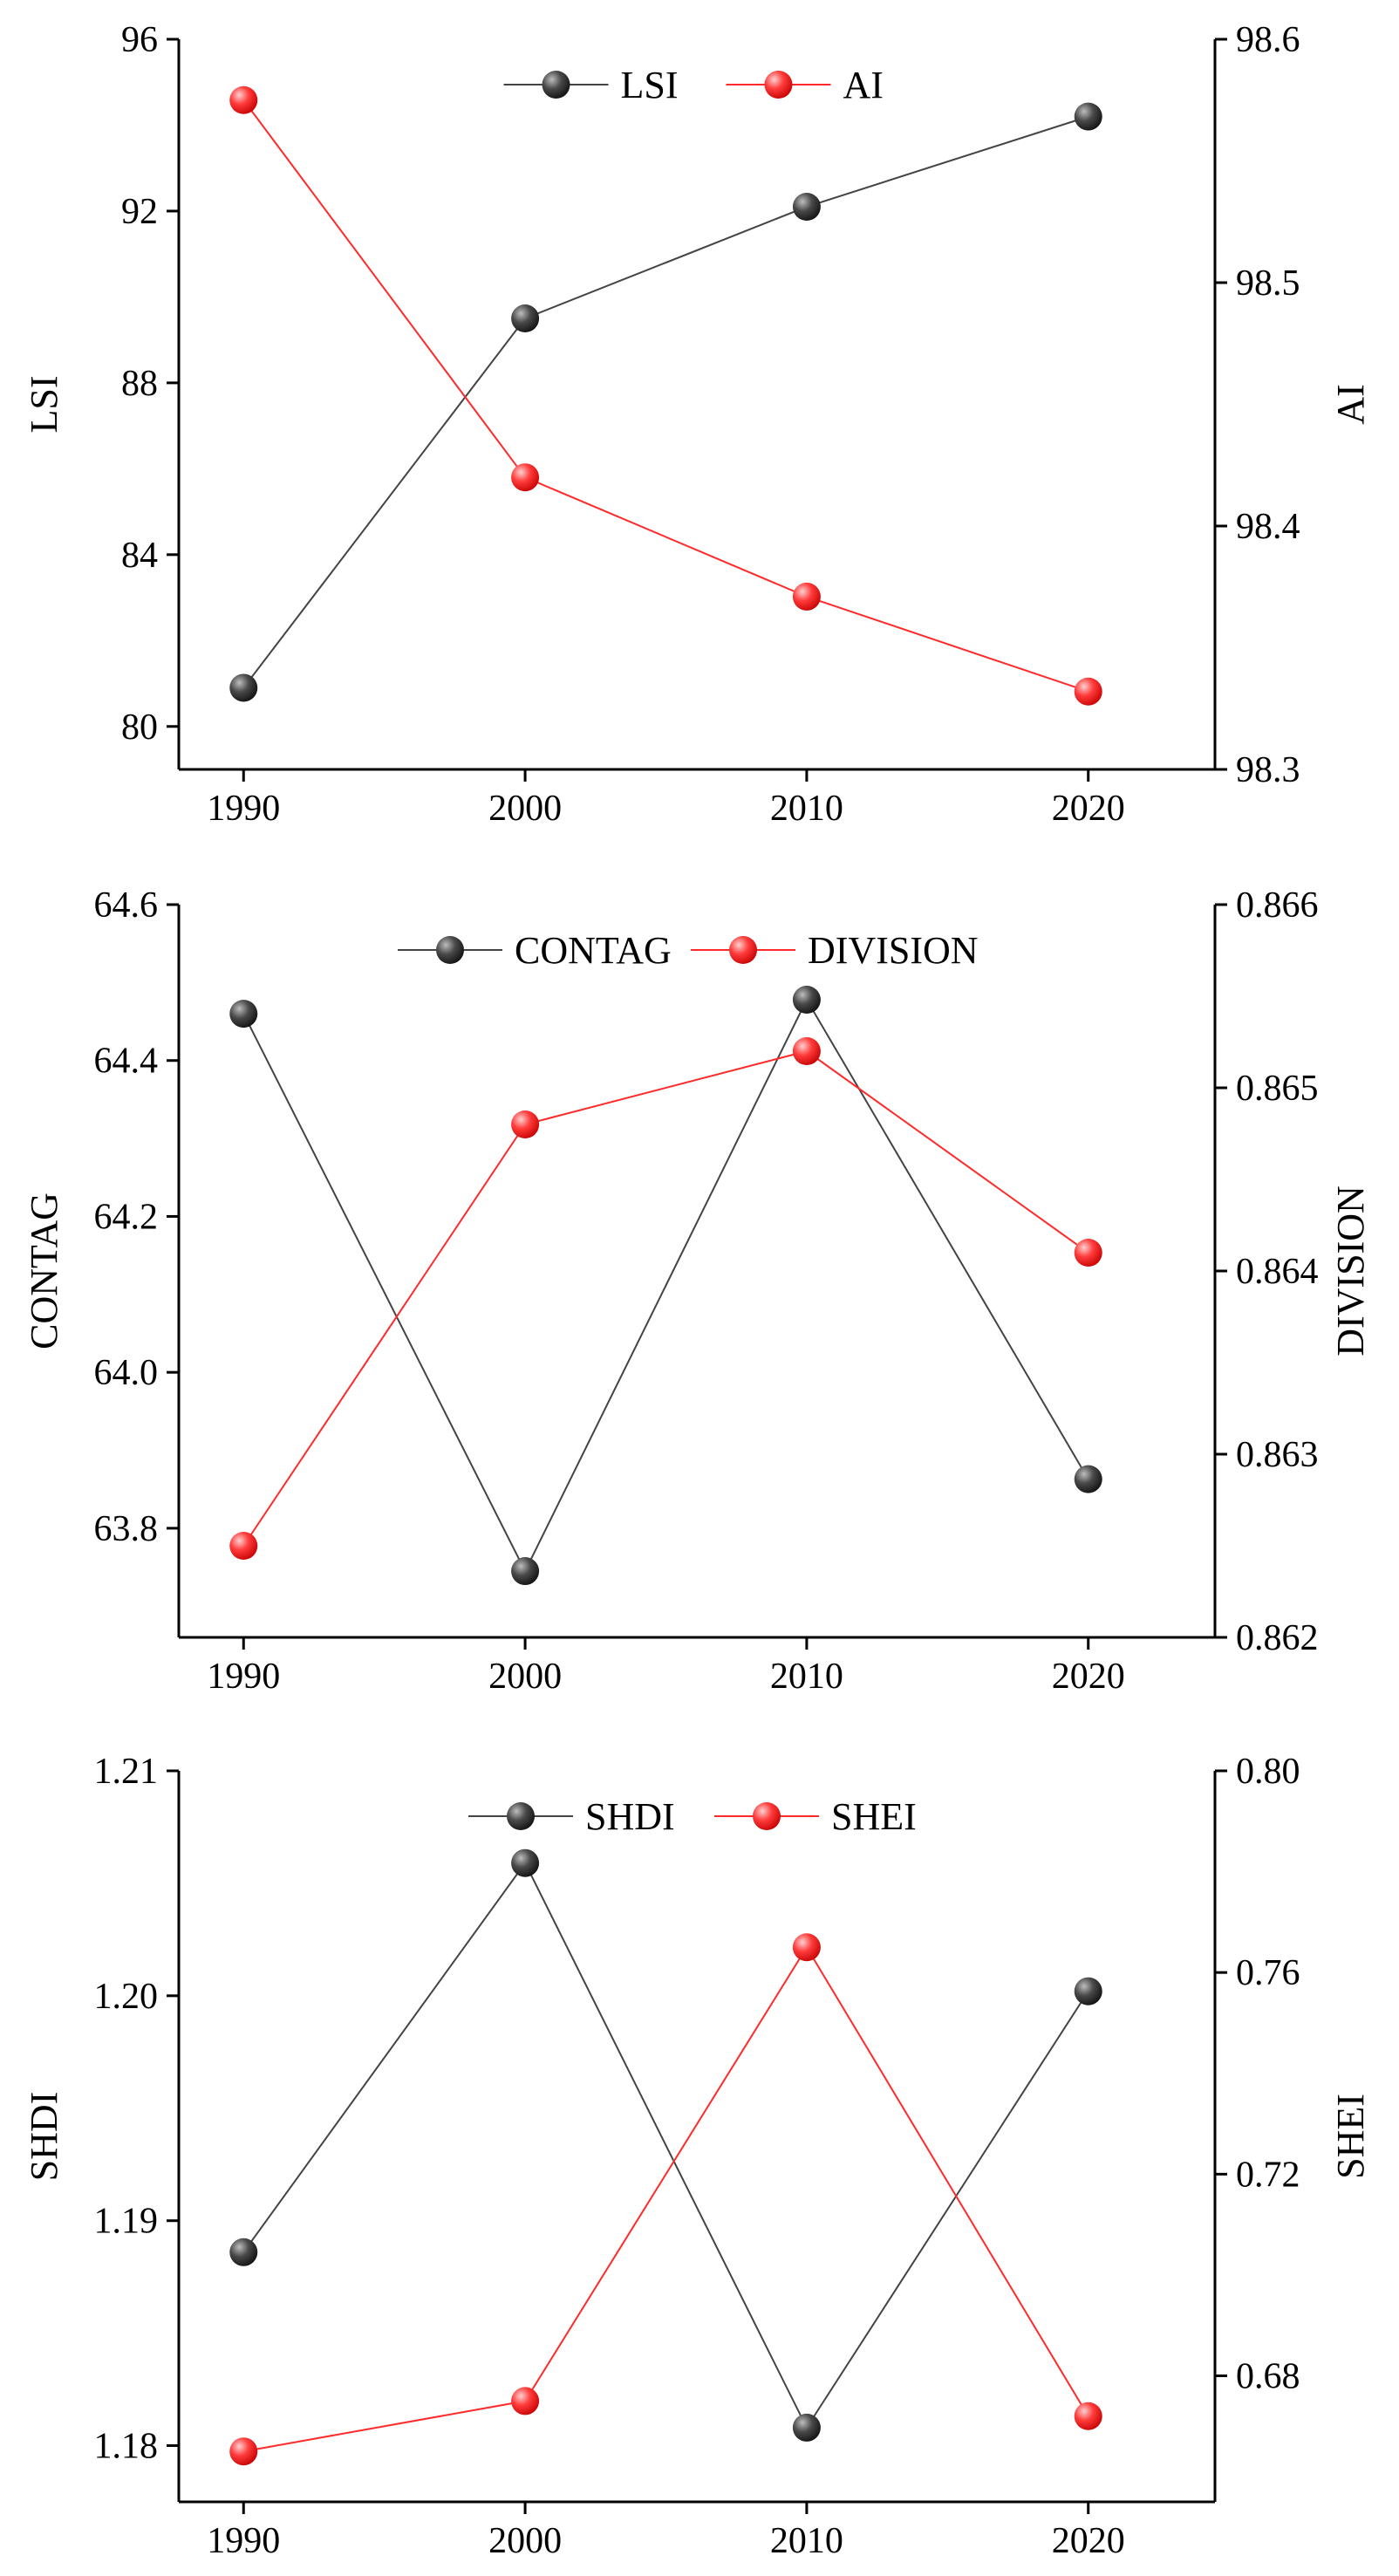  I want to click on right-tick-label: 0.862, so click(1277, 1638).